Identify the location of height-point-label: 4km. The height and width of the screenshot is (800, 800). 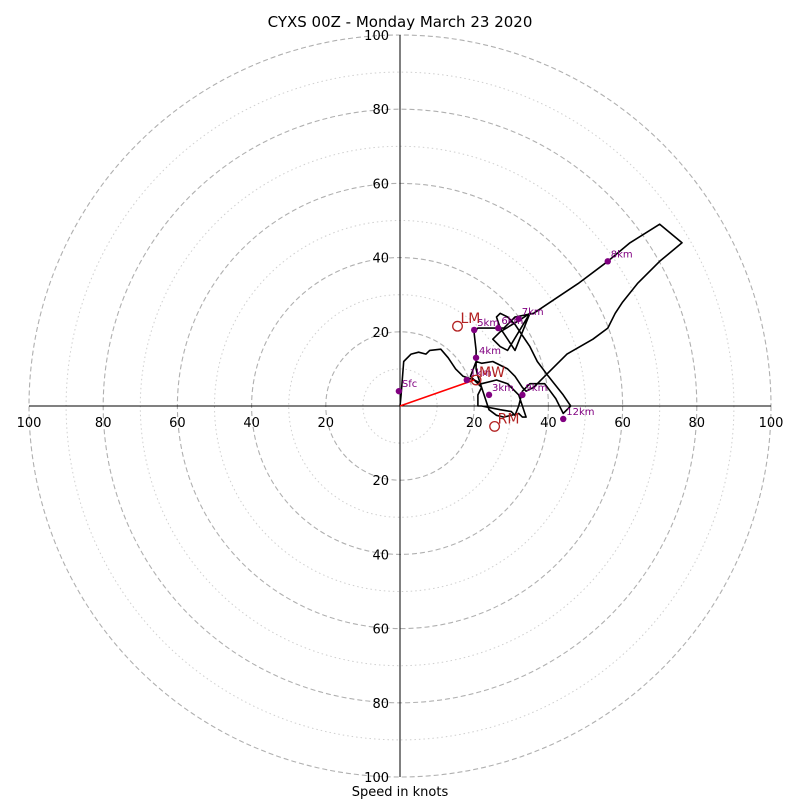
(490, 351).